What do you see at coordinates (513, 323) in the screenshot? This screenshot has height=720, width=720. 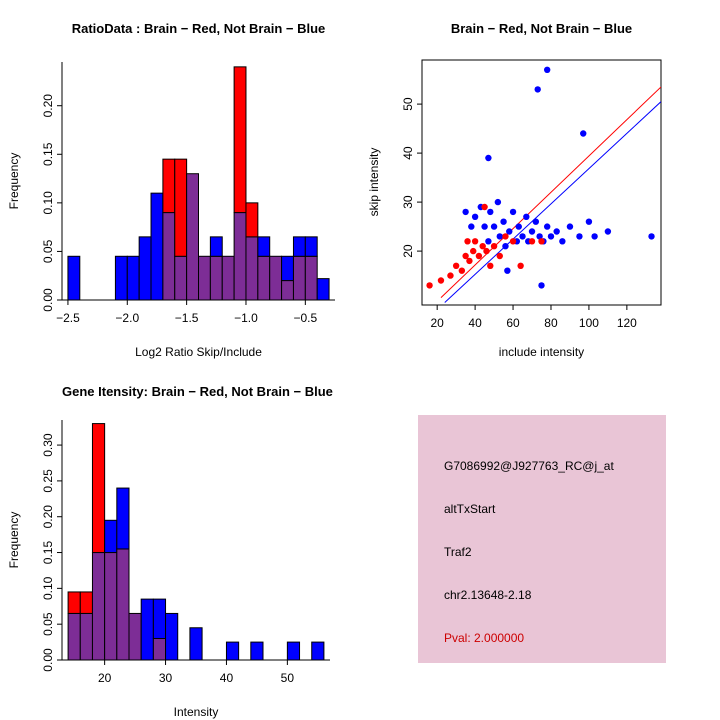 I see `x-tick-label: 60` at bounding box center [513, 323].